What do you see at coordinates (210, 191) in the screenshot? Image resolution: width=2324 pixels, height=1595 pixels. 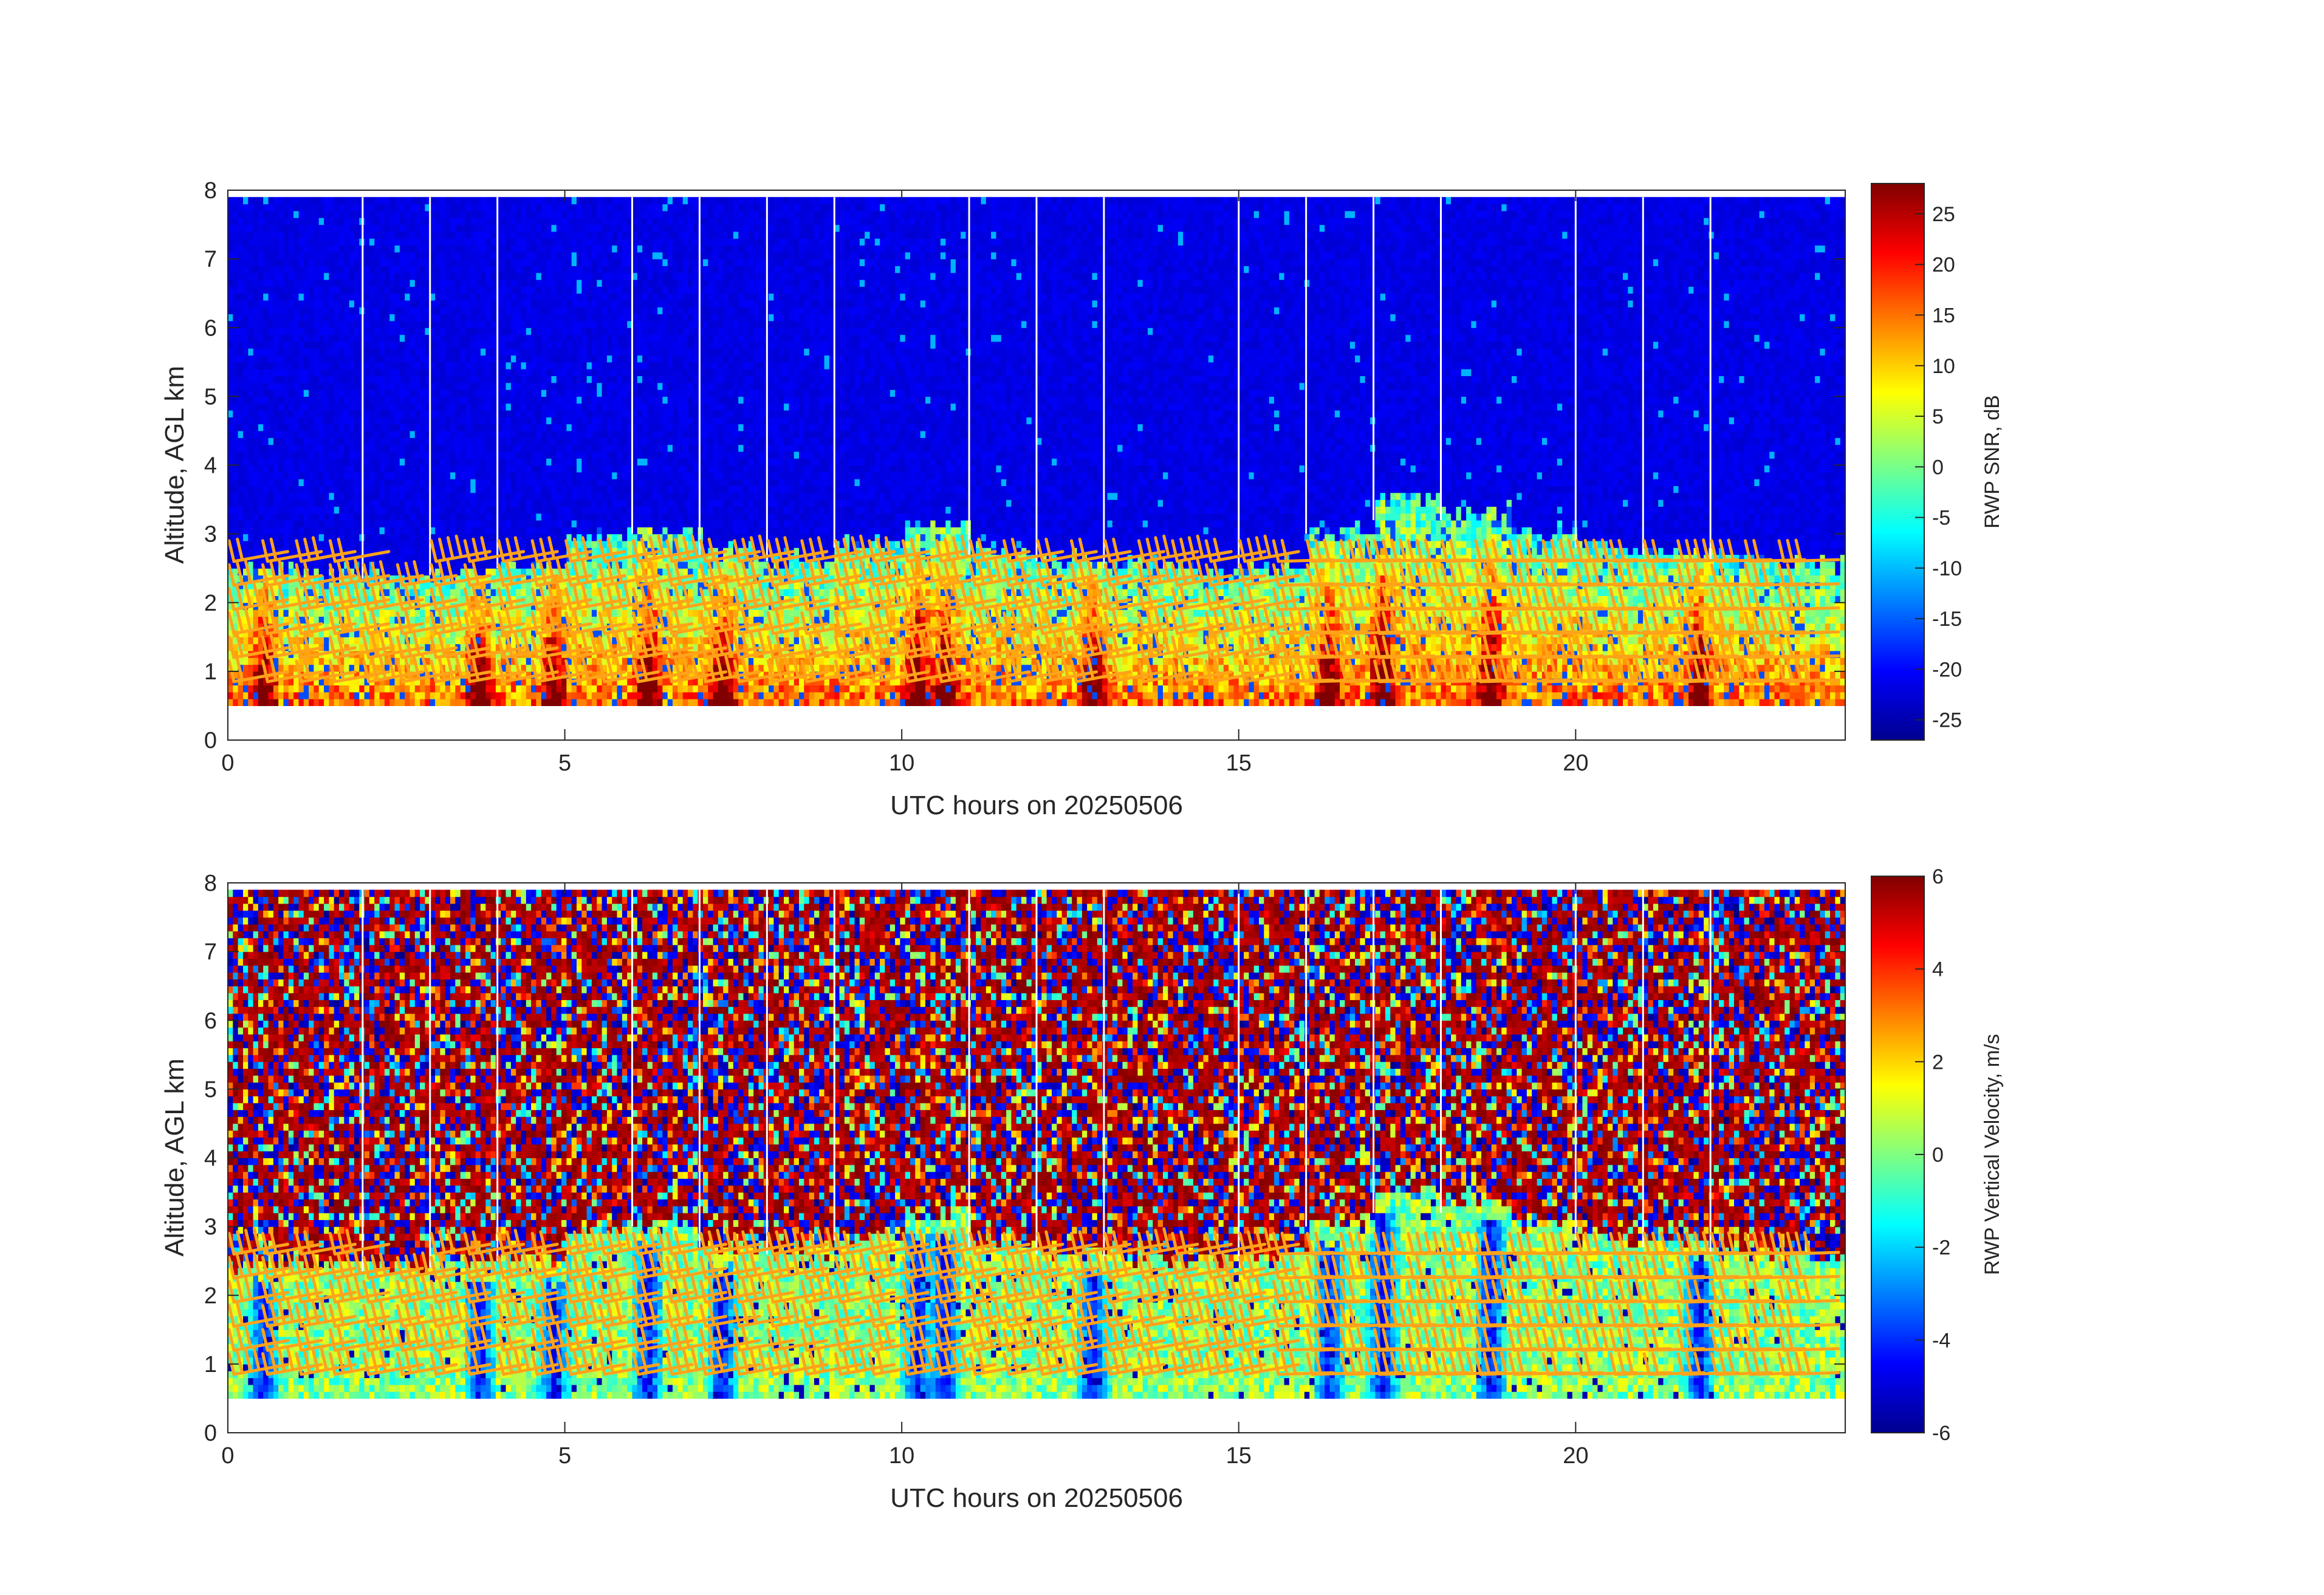 I see `snr-y-tick-label: 8` at bounding box center [210, 191].